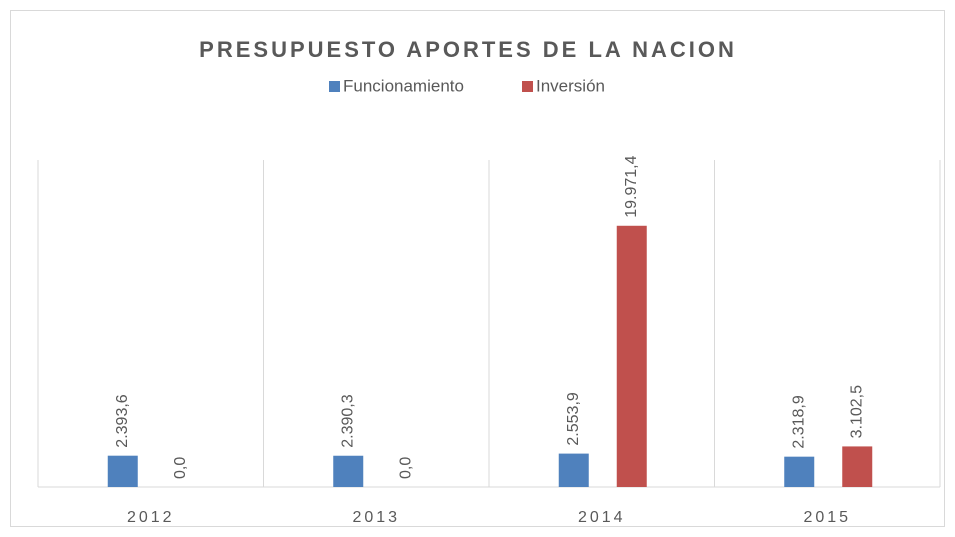 The height and width of the screenshot is (537, 955). What do you see at coordinates (376, 517) in the screenshot?
I see `x-tick-label: 2013` at bounding box center [376, 517].